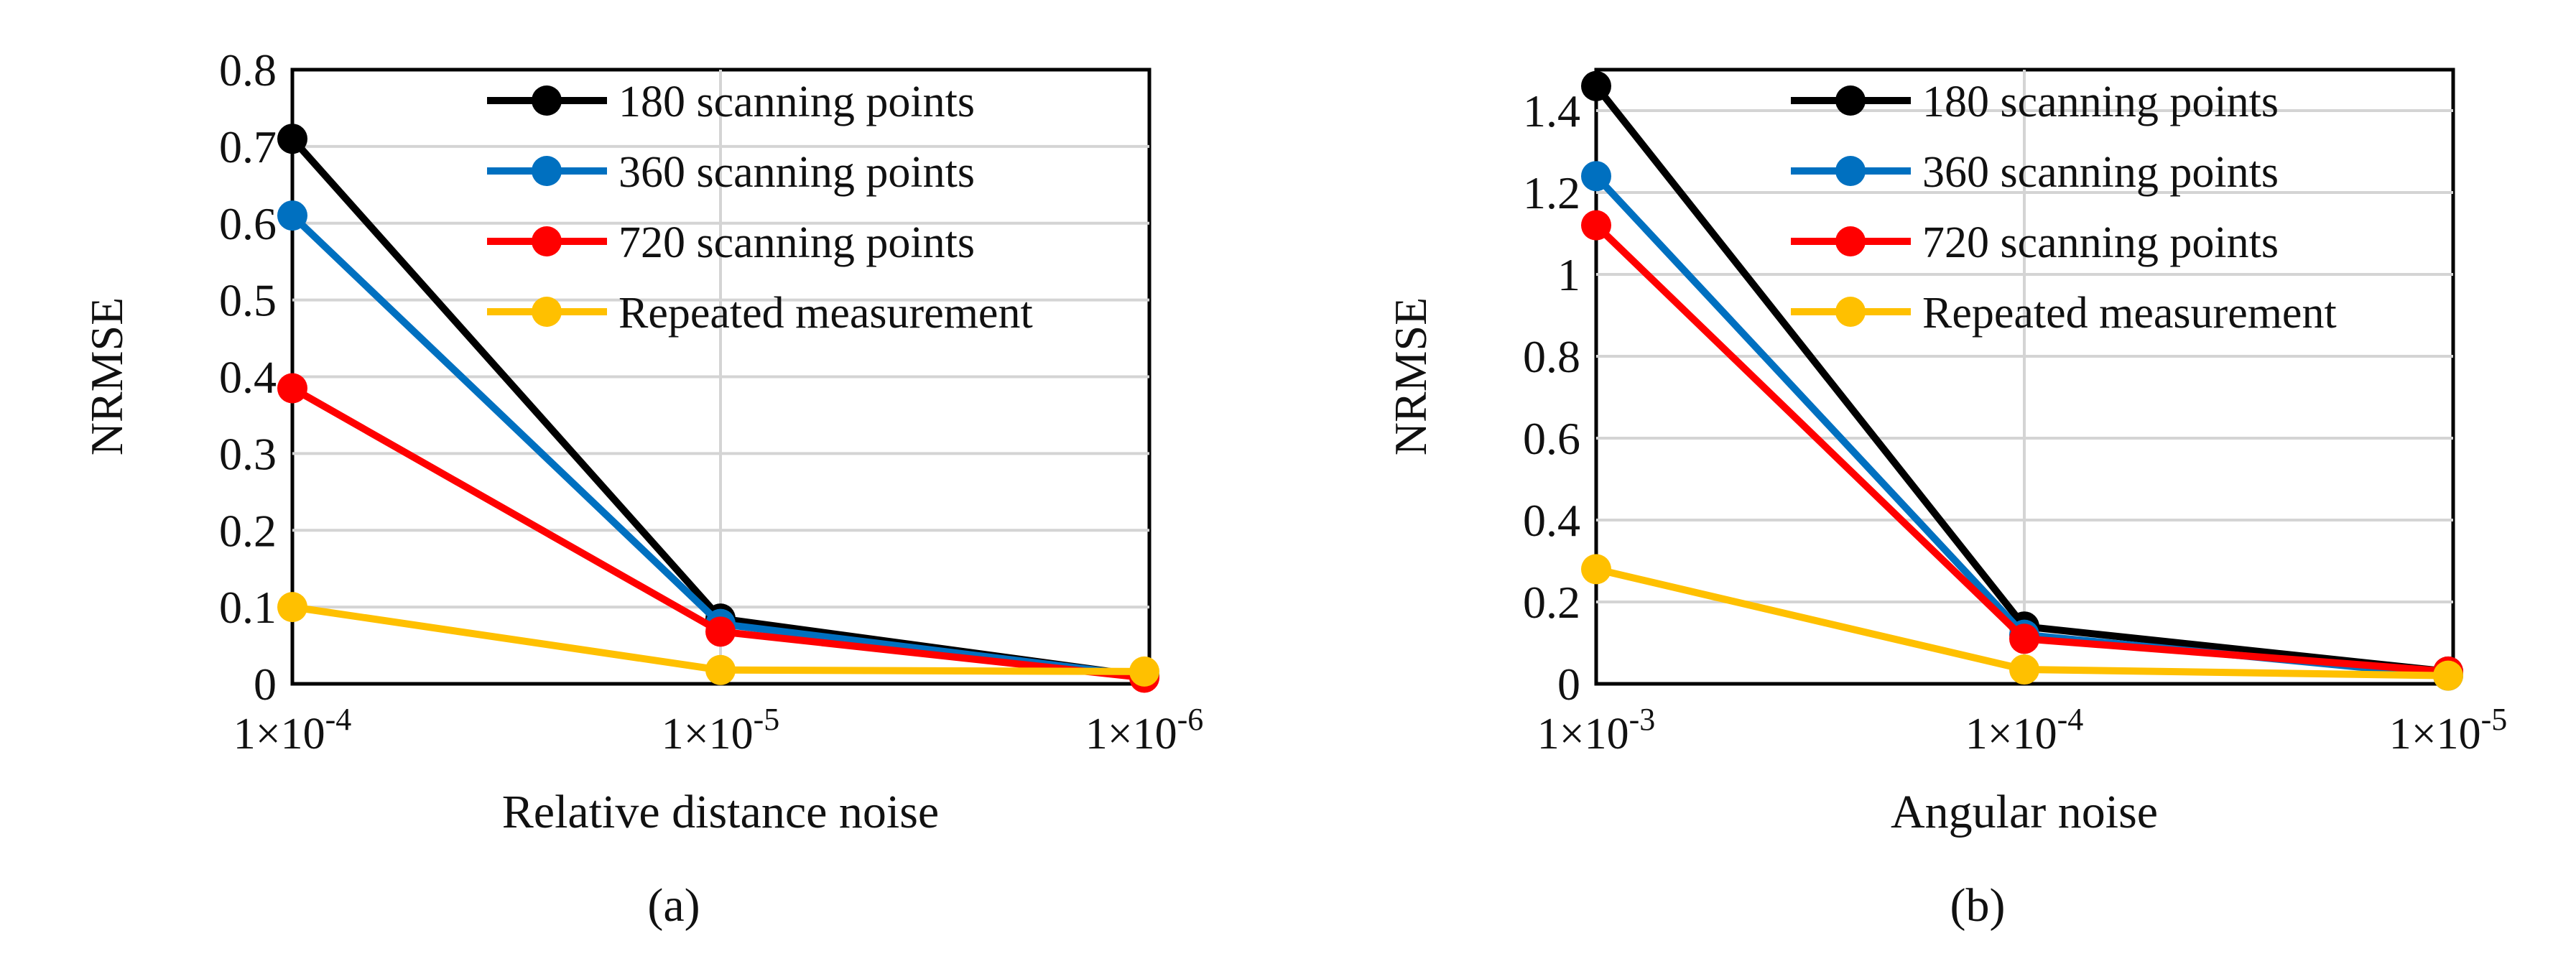  I want to click on y-tick-label: 0.5, so click(248, 300).